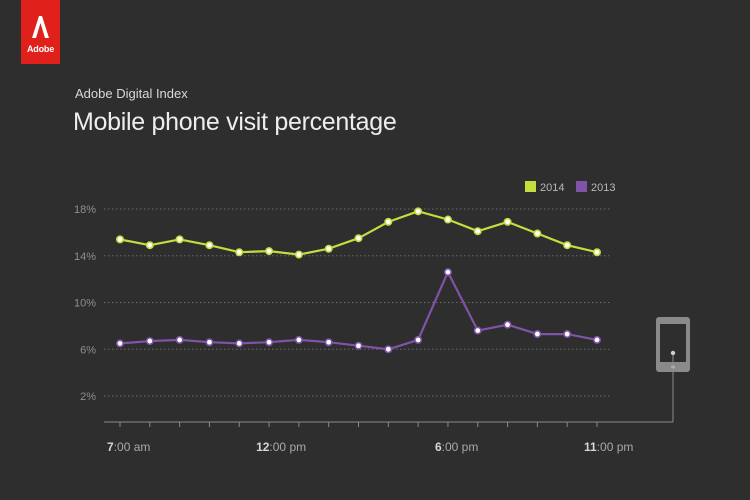 Image resolution: width=750 pixels, height=500 pixels. I want to click on x-axis: 7:00 am 12:00 pm 6:00 pm 11:00 pm, so click(368, 437).